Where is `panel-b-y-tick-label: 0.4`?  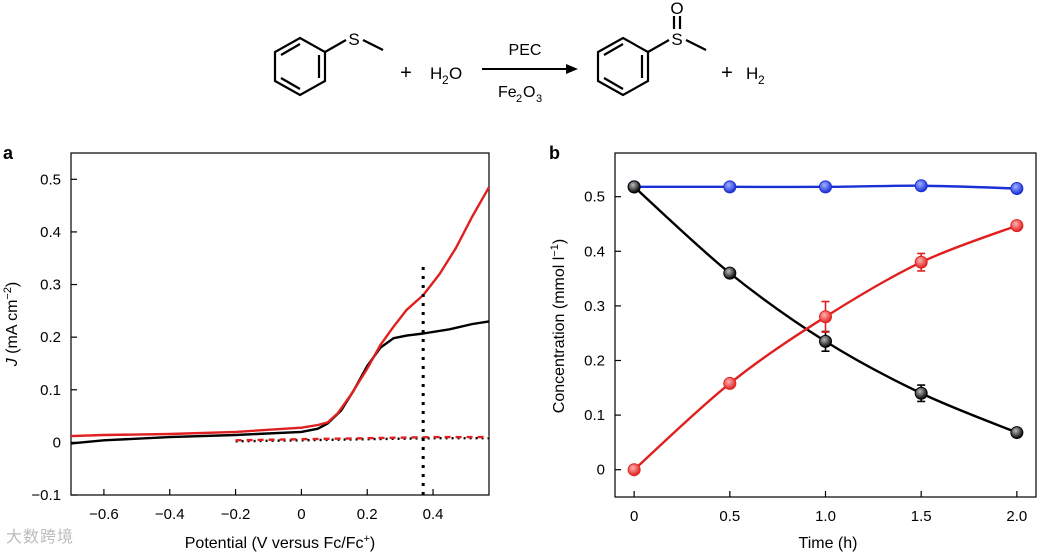
panel-b-y-tick-label: 0.4 is located at coordinates (594, 251).